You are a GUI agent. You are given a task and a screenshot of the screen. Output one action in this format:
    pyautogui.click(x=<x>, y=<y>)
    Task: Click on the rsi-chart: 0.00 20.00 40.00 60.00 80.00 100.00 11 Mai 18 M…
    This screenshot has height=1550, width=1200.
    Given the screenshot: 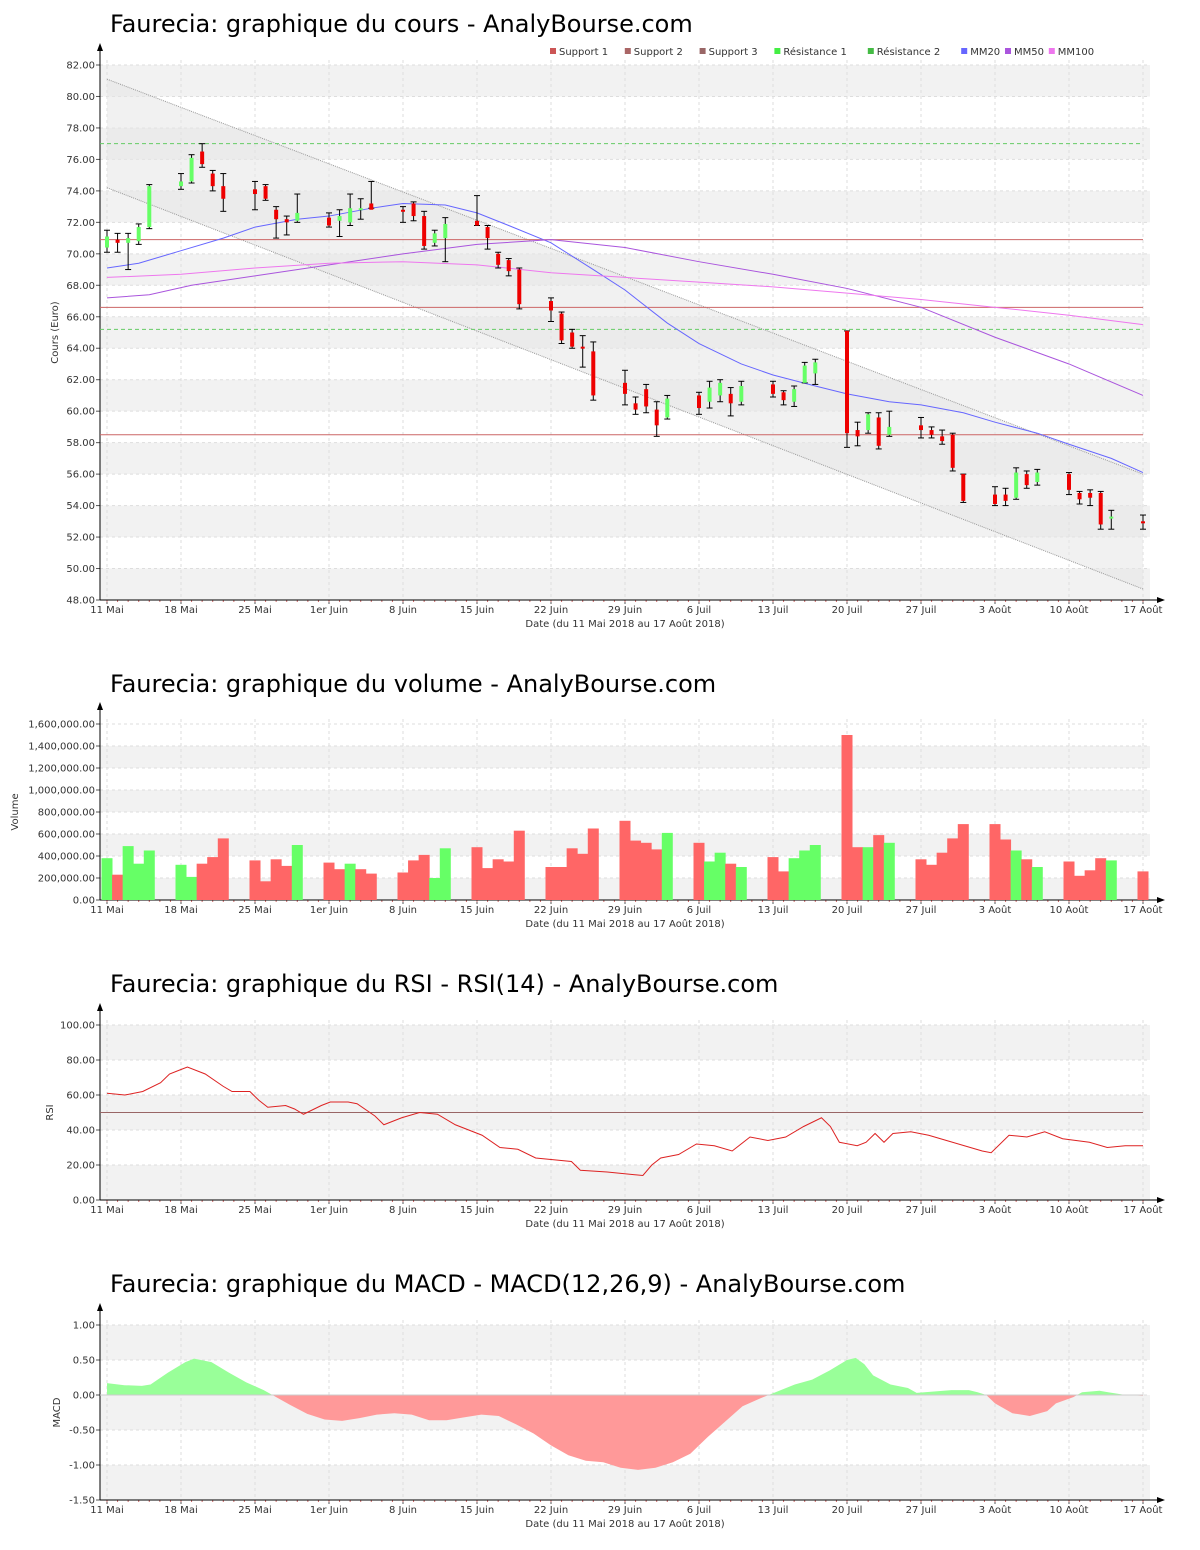 What is the action you would take?
    pyautogui.click(x=605, y=1116)
    